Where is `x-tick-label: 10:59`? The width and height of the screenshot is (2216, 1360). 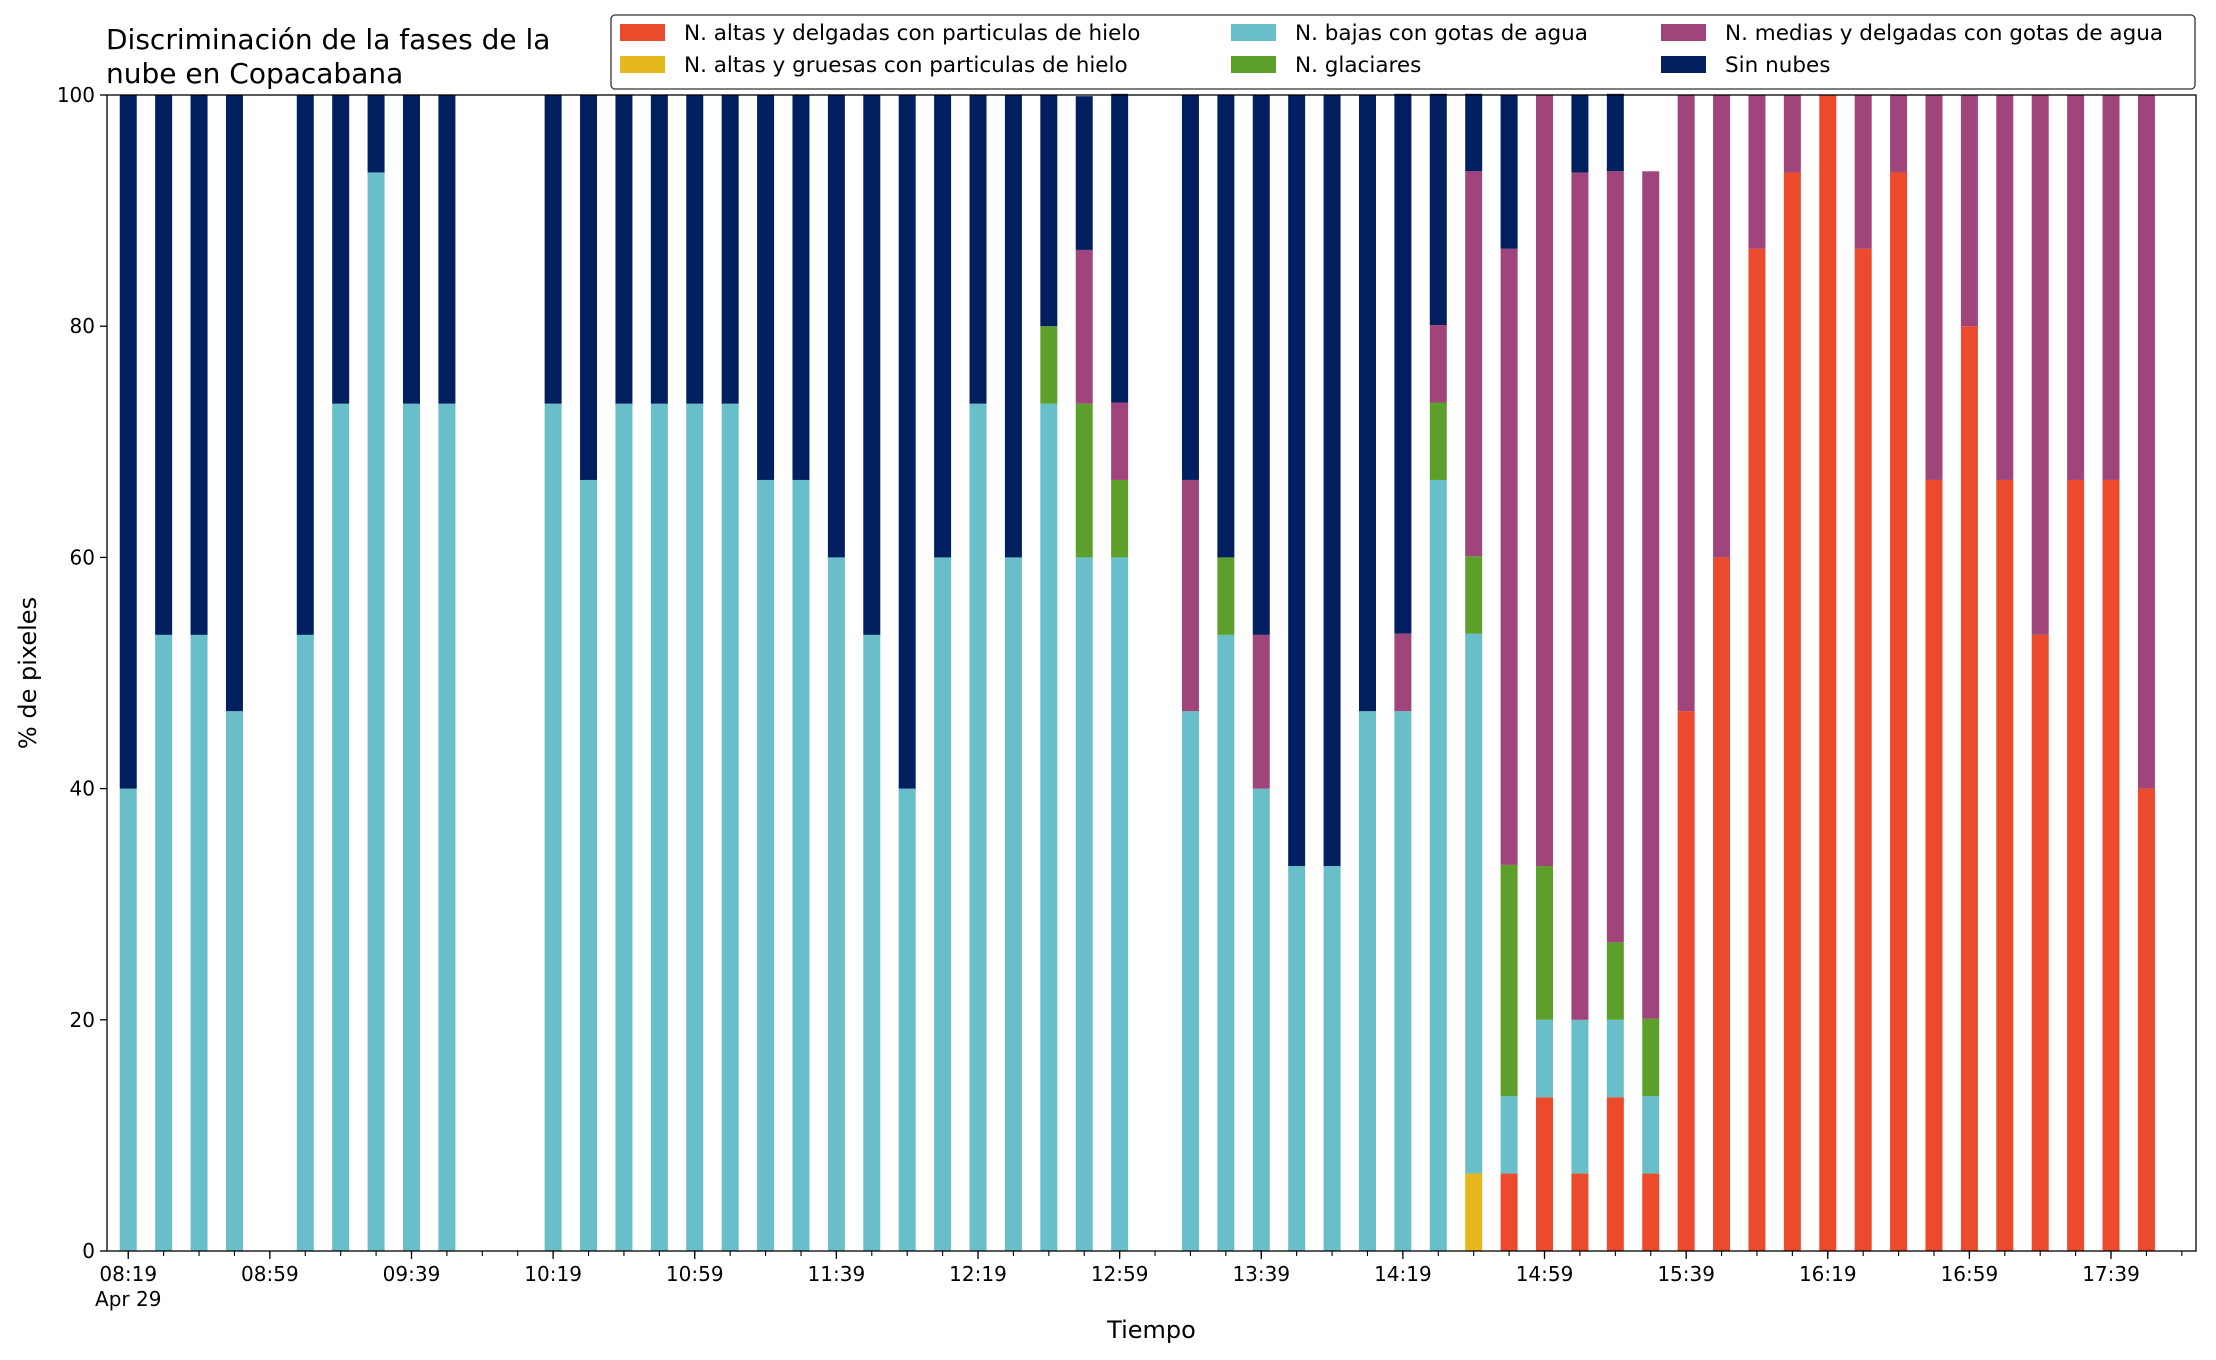
x-tick-label: 10:59 is located at coordinates (695, 1274).